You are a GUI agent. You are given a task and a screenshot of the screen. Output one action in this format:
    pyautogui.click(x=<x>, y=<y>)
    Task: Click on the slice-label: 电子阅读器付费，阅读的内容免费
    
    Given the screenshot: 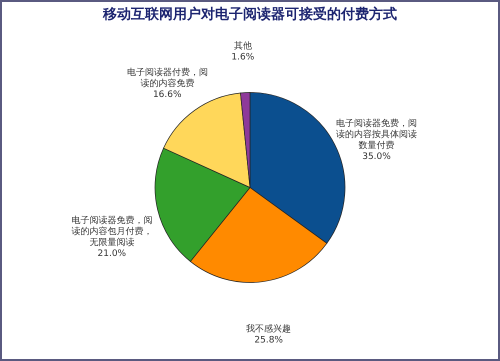 What is the action you would take?
    pyautogui.click(x=167, y=78)
    